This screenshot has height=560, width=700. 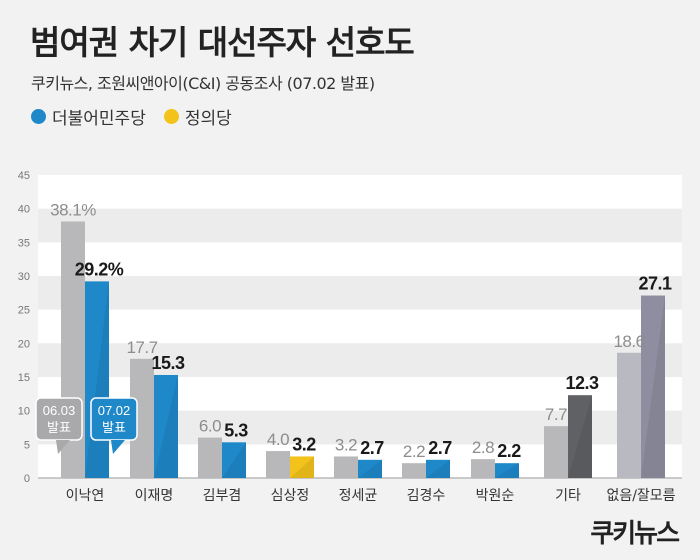 What do you see at coordinates (236, 430) in the screenshot?
I see `data-label-current: 5.3` at bounding box center [236, 430].